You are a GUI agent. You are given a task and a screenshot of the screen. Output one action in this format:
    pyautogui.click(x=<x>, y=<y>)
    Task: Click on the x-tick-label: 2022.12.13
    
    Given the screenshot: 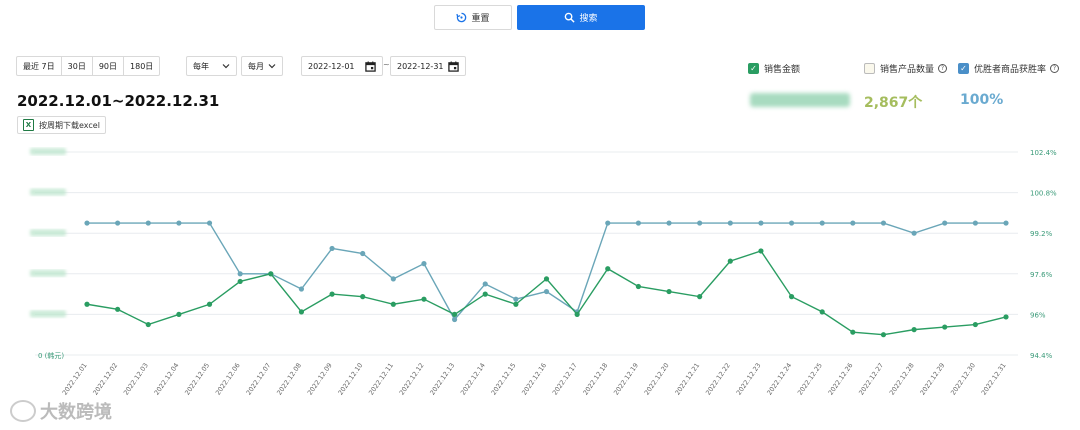 What is the action you would take?
    pyautogui.click(x=442, y=379)
    